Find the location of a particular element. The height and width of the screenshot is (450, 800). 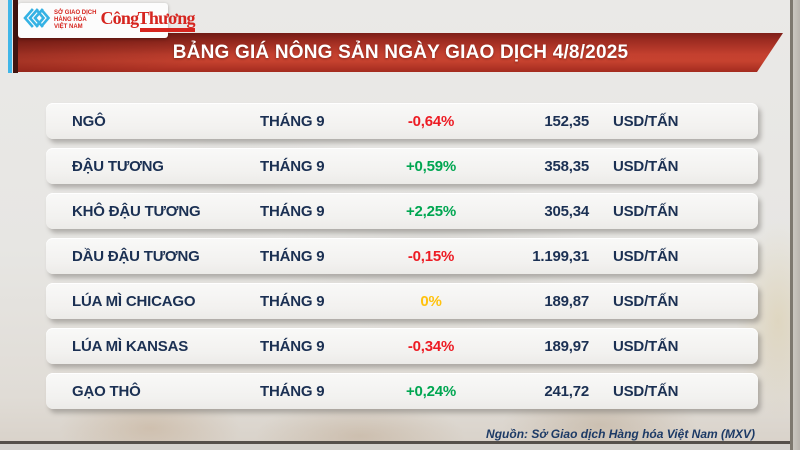

bottom-border-line is located at coordinates (400, 442).